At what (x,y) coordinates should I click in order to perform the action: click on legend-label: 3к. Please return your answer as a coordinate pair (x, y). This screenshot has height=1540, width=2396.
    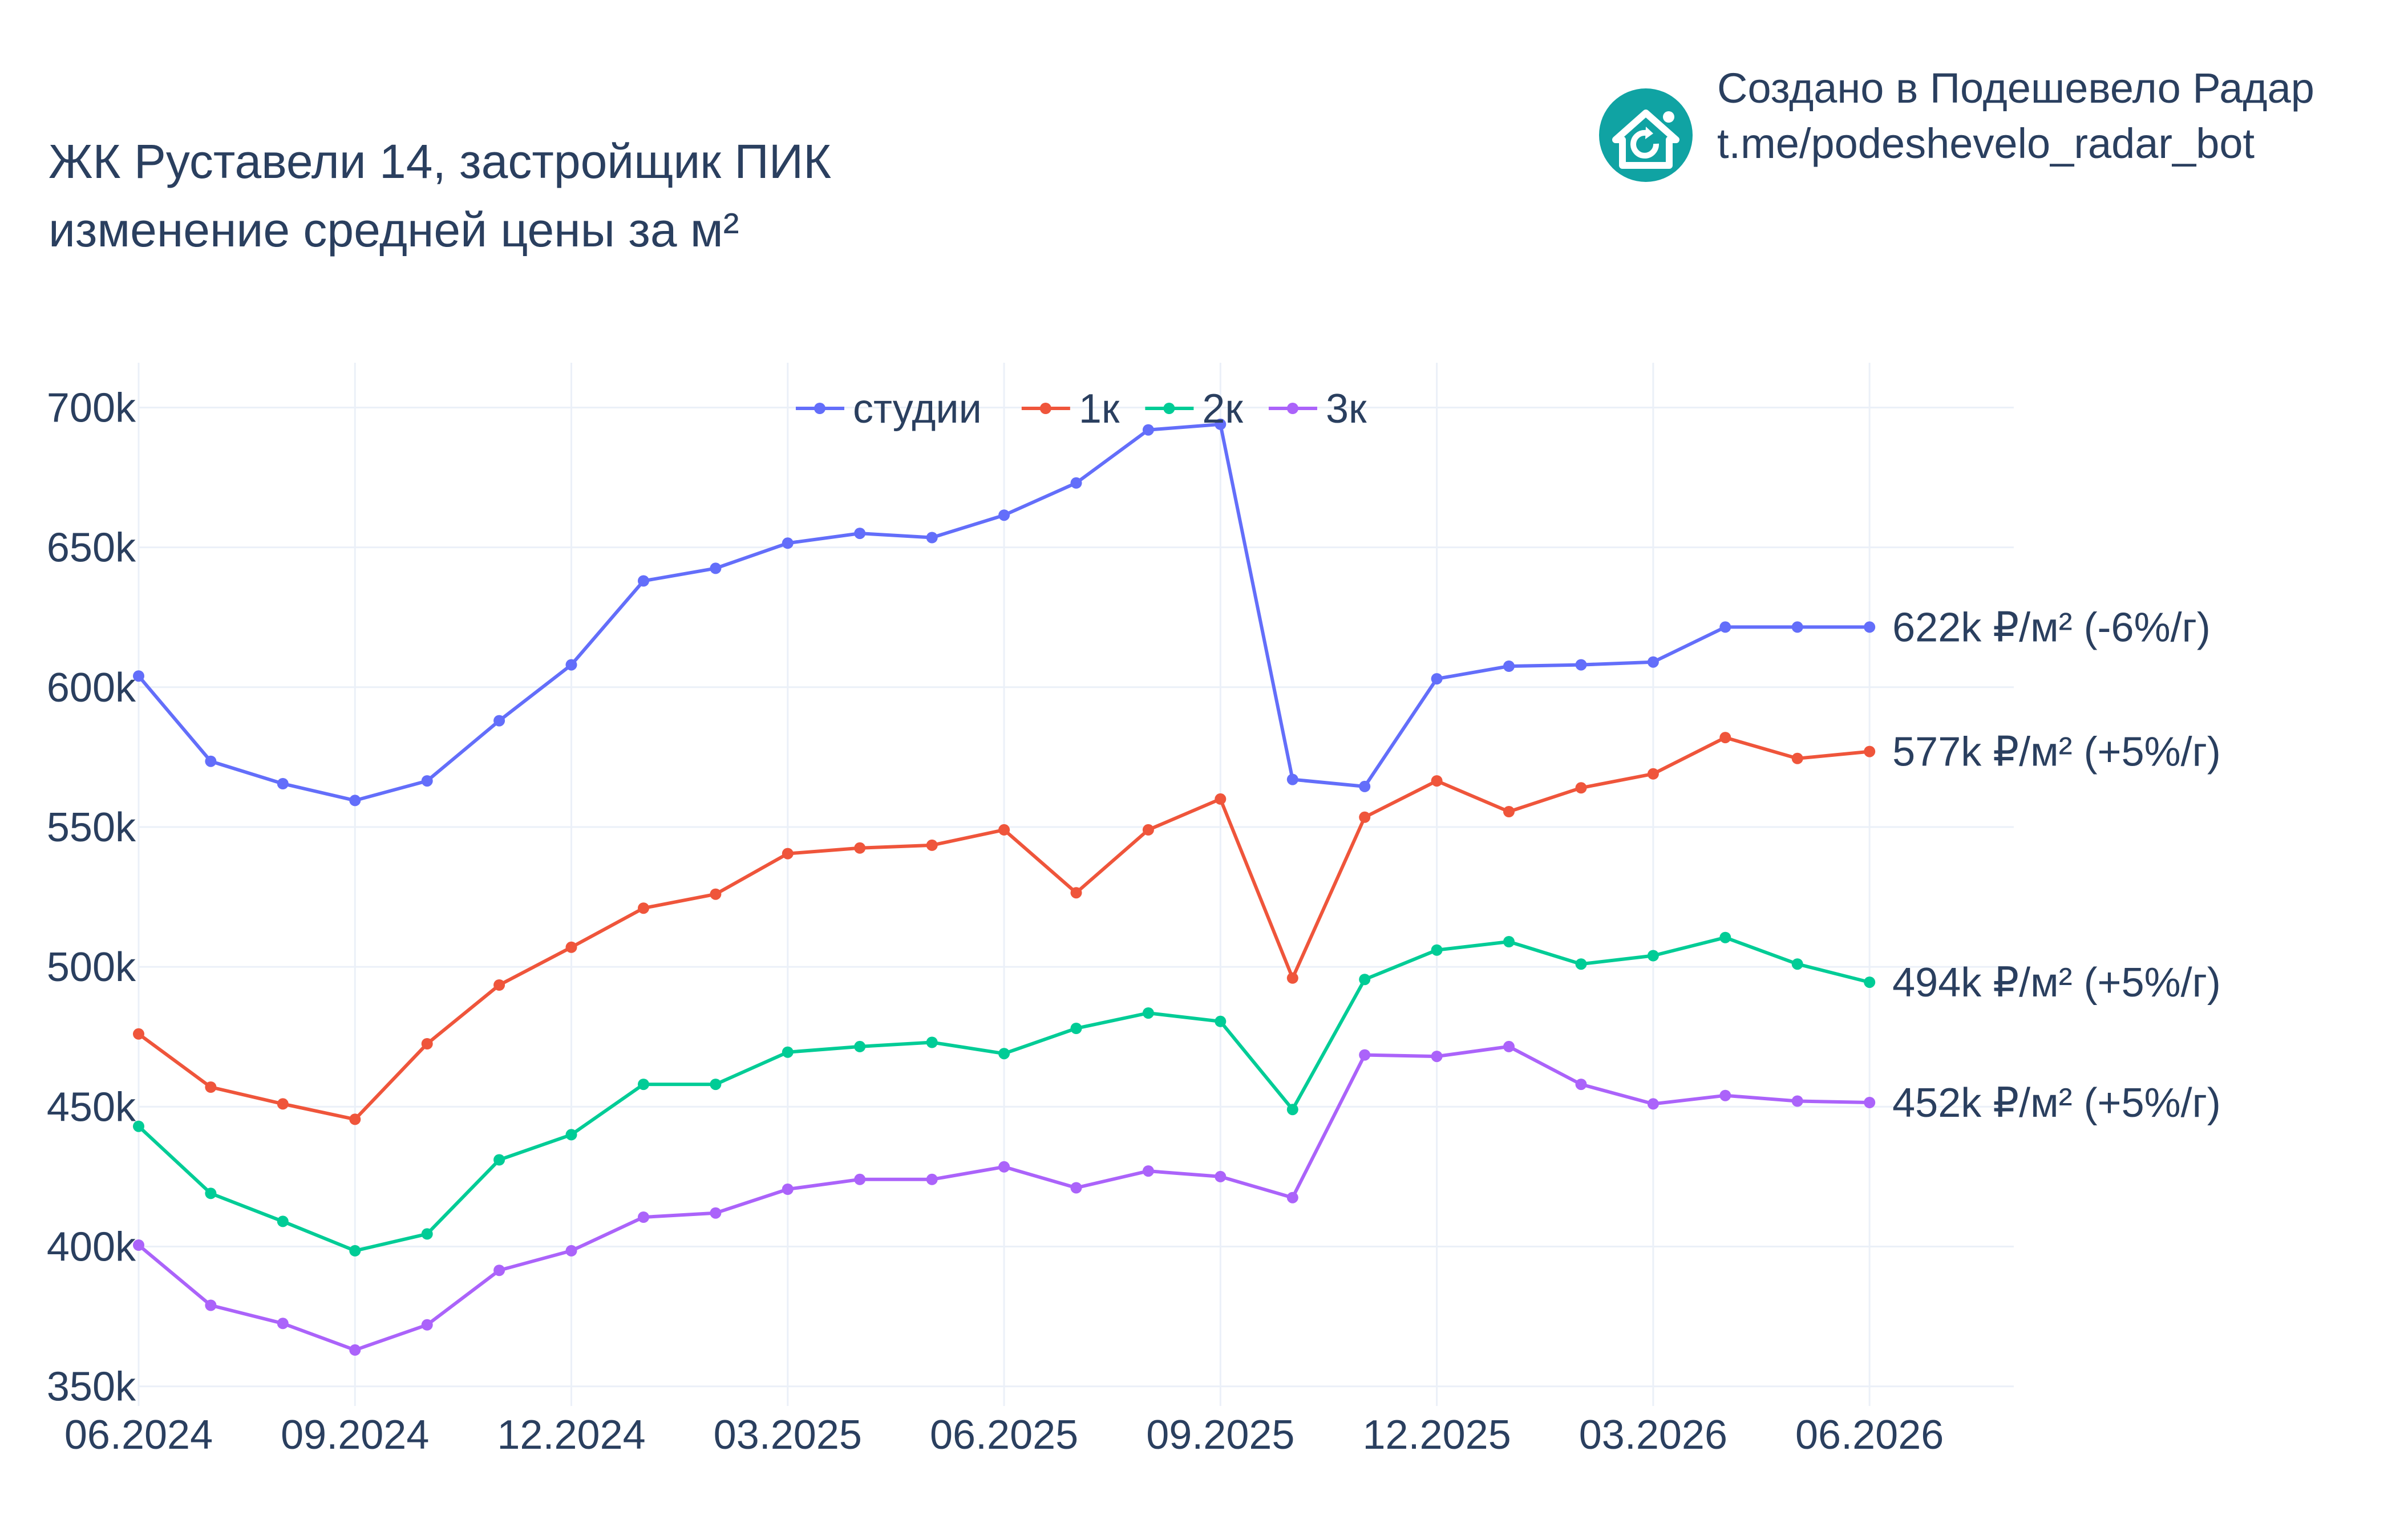
    Looking at the image, I should click on (1347, 409).